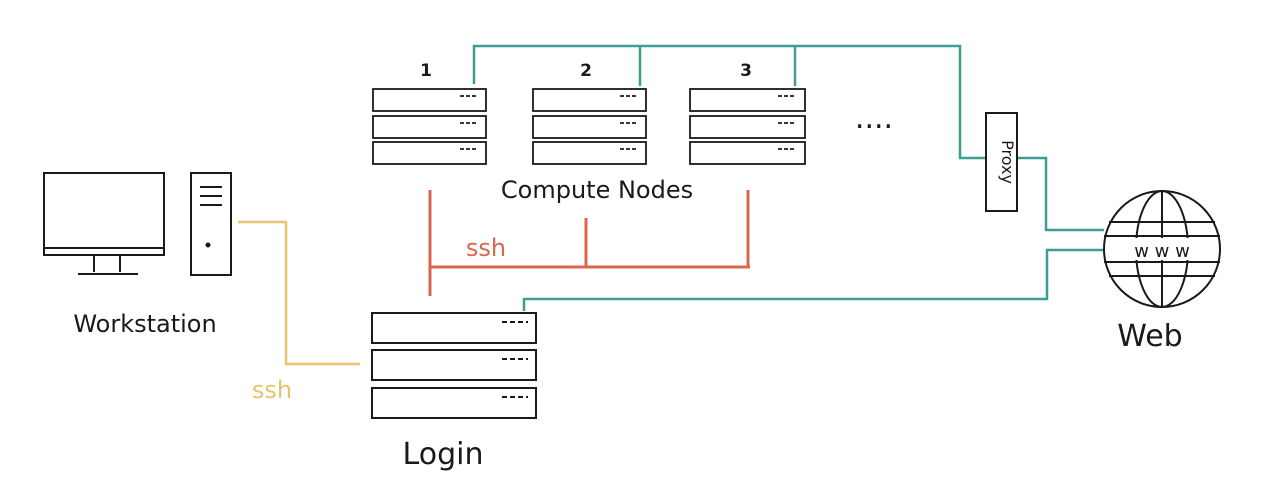 This screenshot has width=1280, height=501. I want to click on workstation-ssh-label: ssh, so click(272, 390).